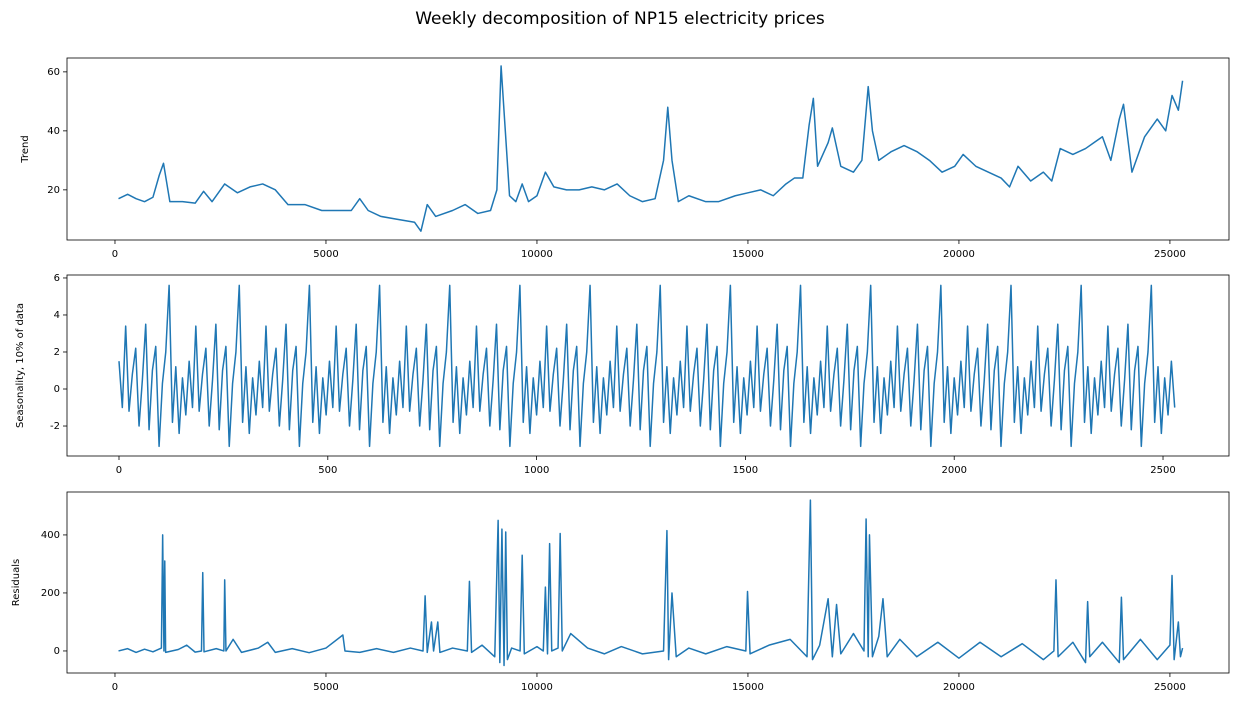 The height and width of the screenshot is (711, 1238). I want to click on y-tick-label: 4, so click(57, 315).